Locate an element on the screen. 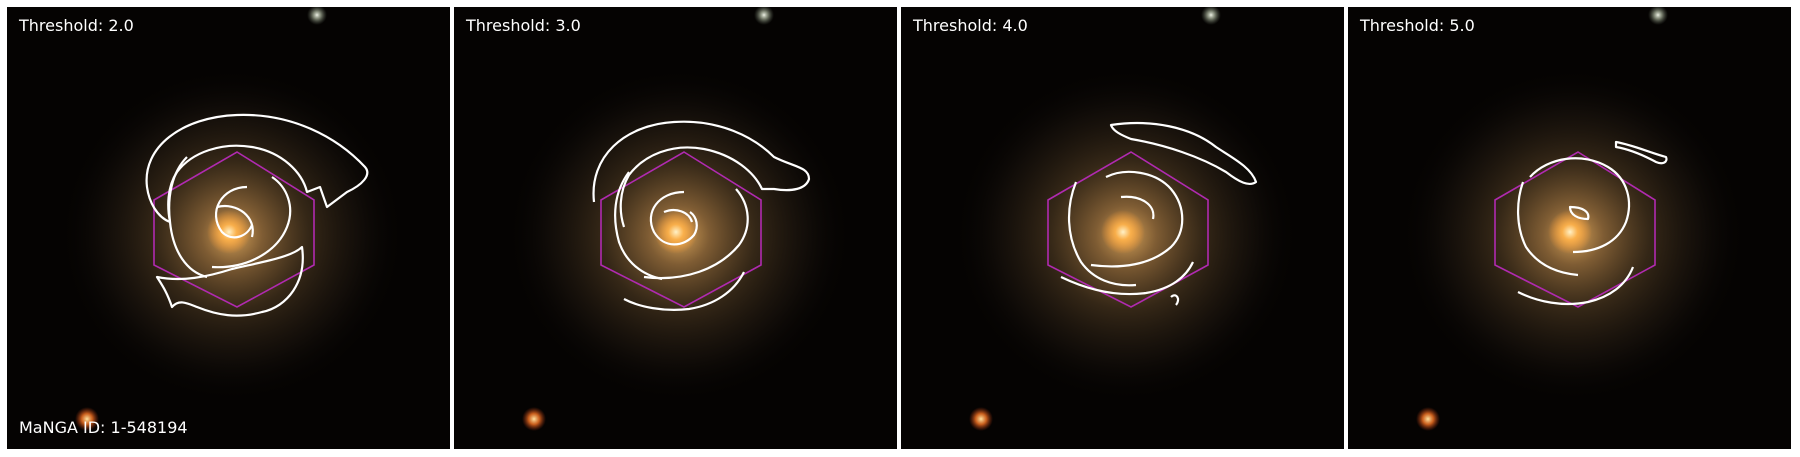 The height and width of the screenshot is (457, 1800). threshold-label: Threshold: 2.0 is located at coordinates (76, 25).